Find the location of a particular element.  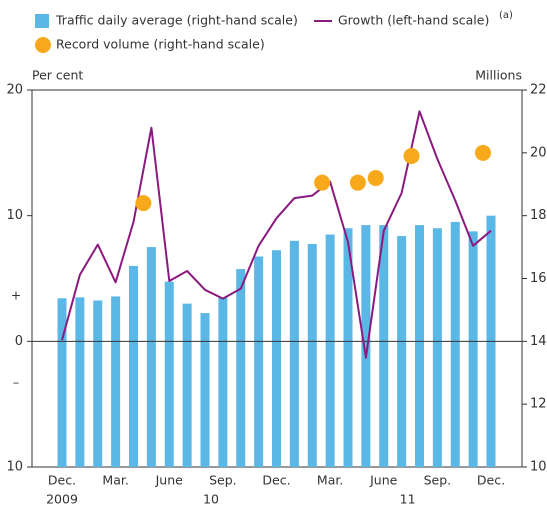

legend-swatch-bar is located at coordinates (42, 21).